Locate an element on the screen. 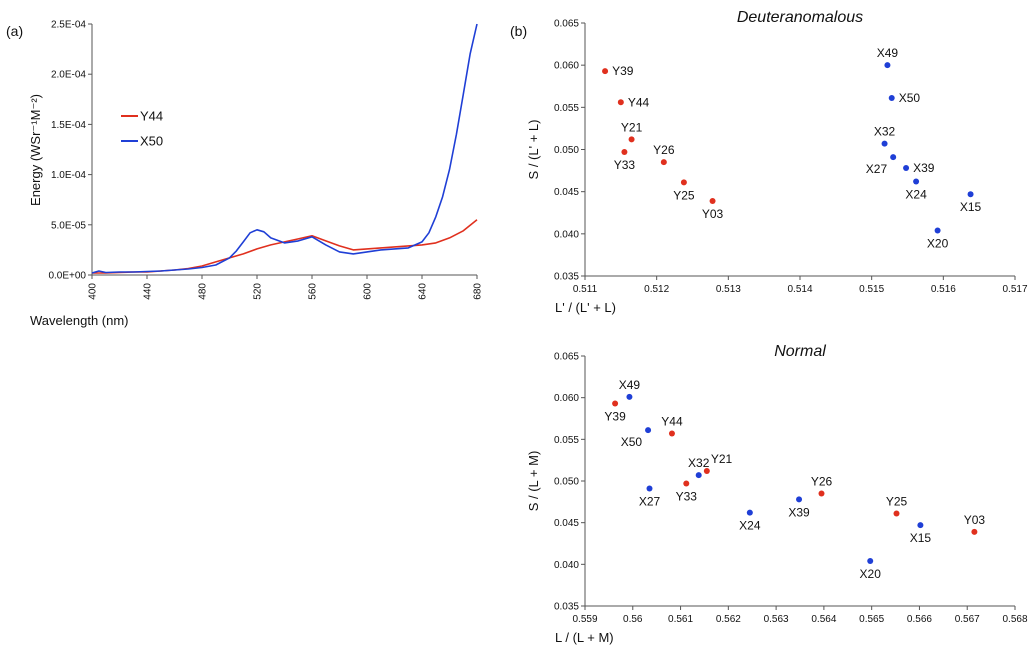 The height and width of the screenshot is (652, 1033). y-tick-label: 0.045 is located at coordinates (566, 523).